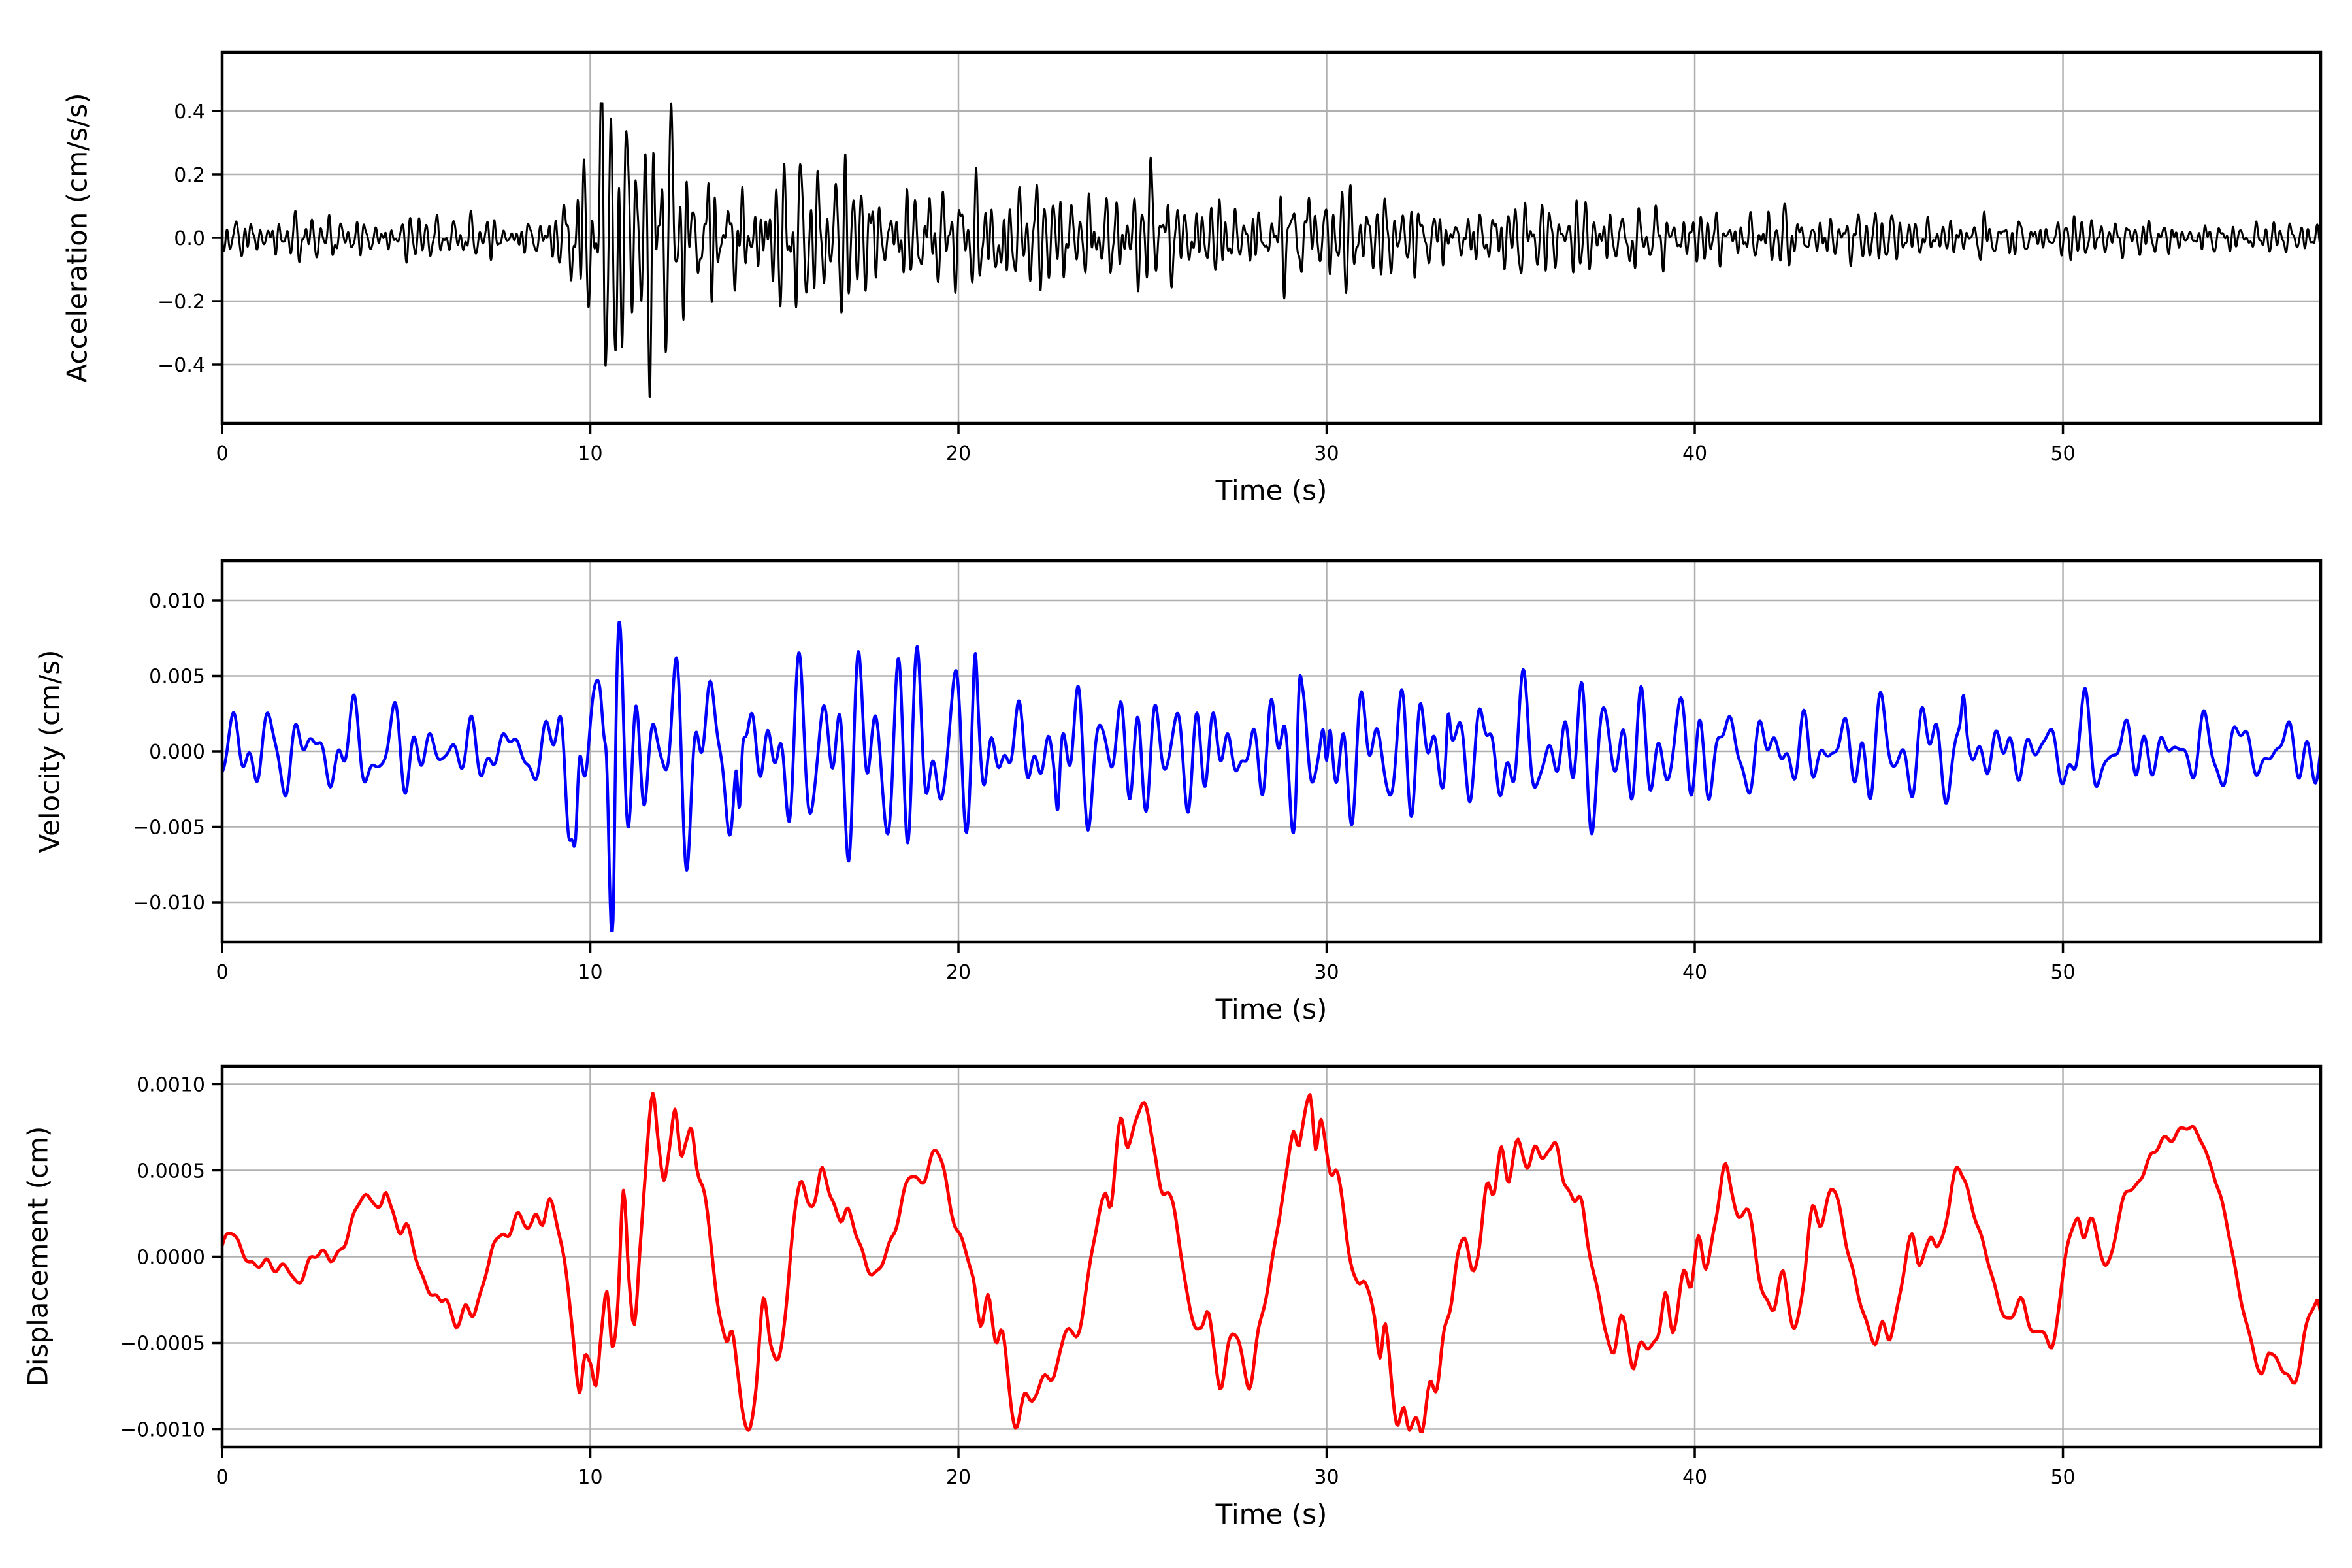 The image size is (2352, 1568). Describe the element at coordinates (1271, 1009) in the screenshot. I see `x-axis-label-velocity: Time (s)` at that location.